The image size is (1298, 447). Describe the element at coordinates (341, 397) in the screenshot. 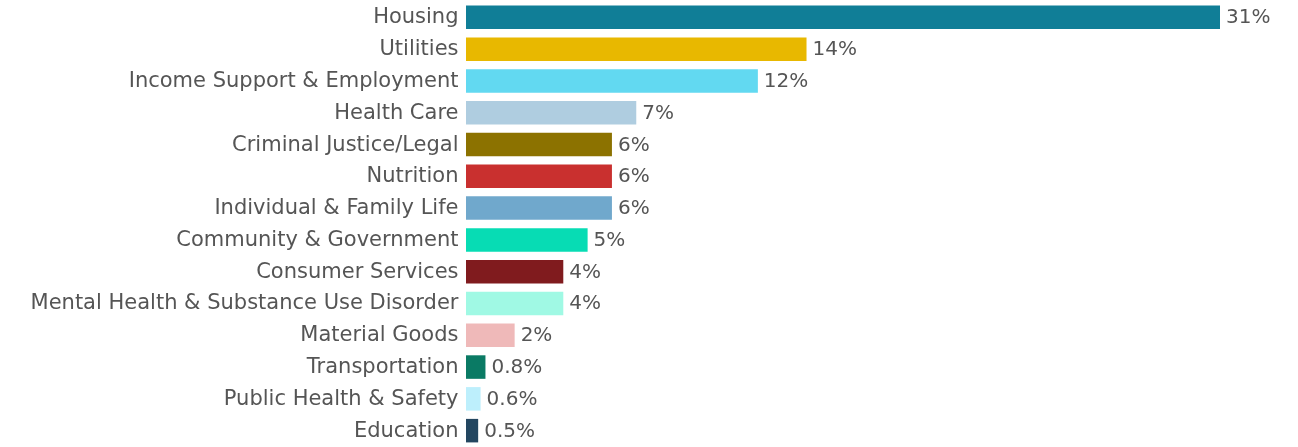

I see `y-tick-label: Public Health & Safety` at that location.